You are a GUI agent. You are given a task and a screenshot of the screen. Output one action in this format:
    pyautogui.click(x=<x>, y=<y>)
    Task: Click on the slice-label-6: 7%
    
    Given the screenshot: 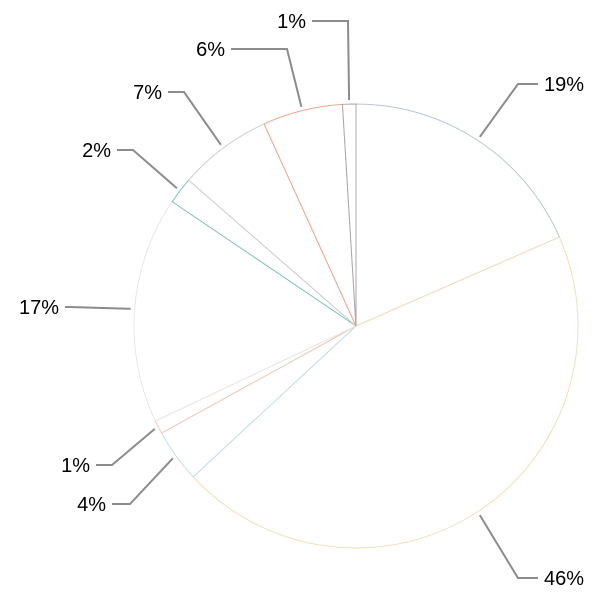 What is the action you would take?
    pyautogui.click(x=147, y=93)
    